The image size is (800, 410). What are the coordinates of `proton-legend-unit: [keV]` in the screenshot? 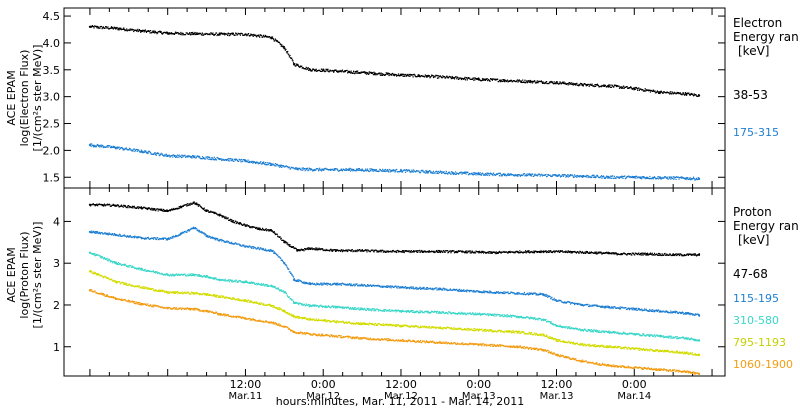 It's located at (753, 240).